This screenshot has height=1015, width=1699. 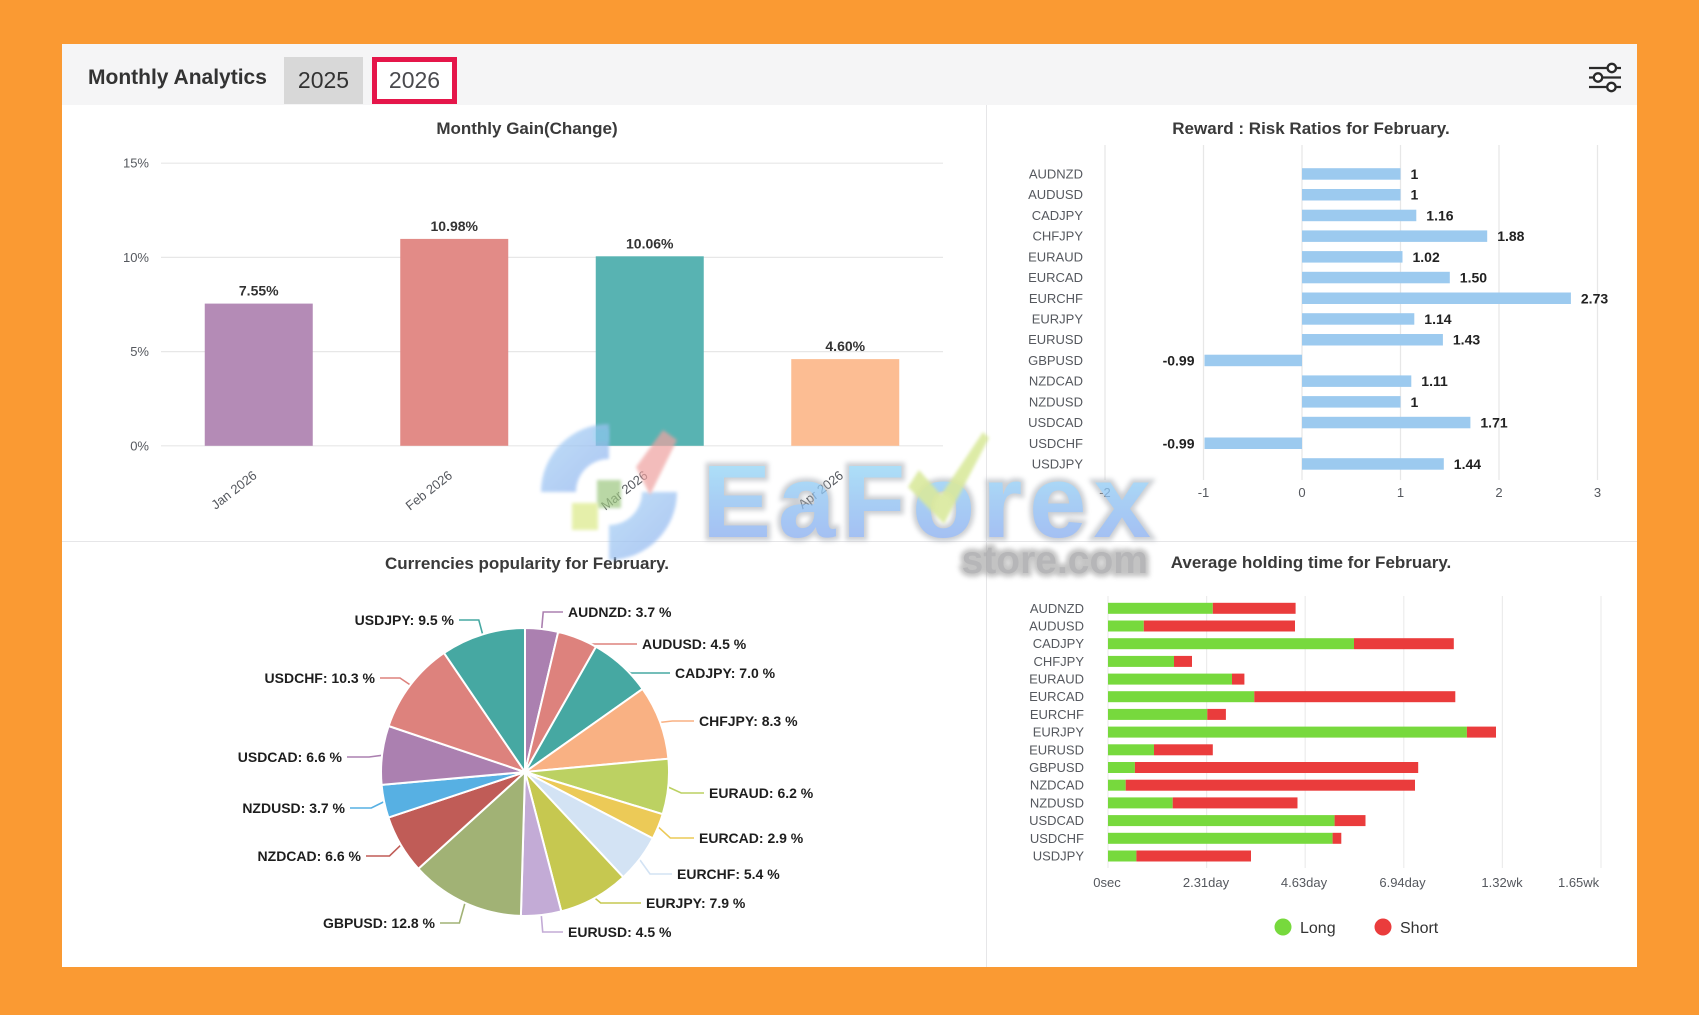 I want to click on svg-text: 0, so click(x=1301, y=492).